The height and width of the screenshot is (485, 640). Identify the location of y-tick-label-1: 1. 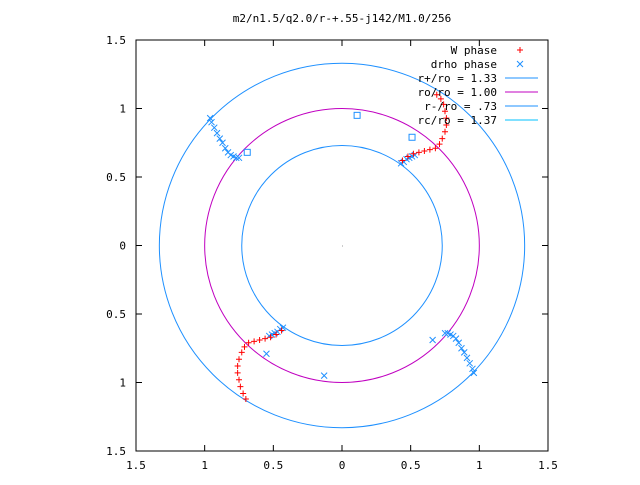
(122, 109).